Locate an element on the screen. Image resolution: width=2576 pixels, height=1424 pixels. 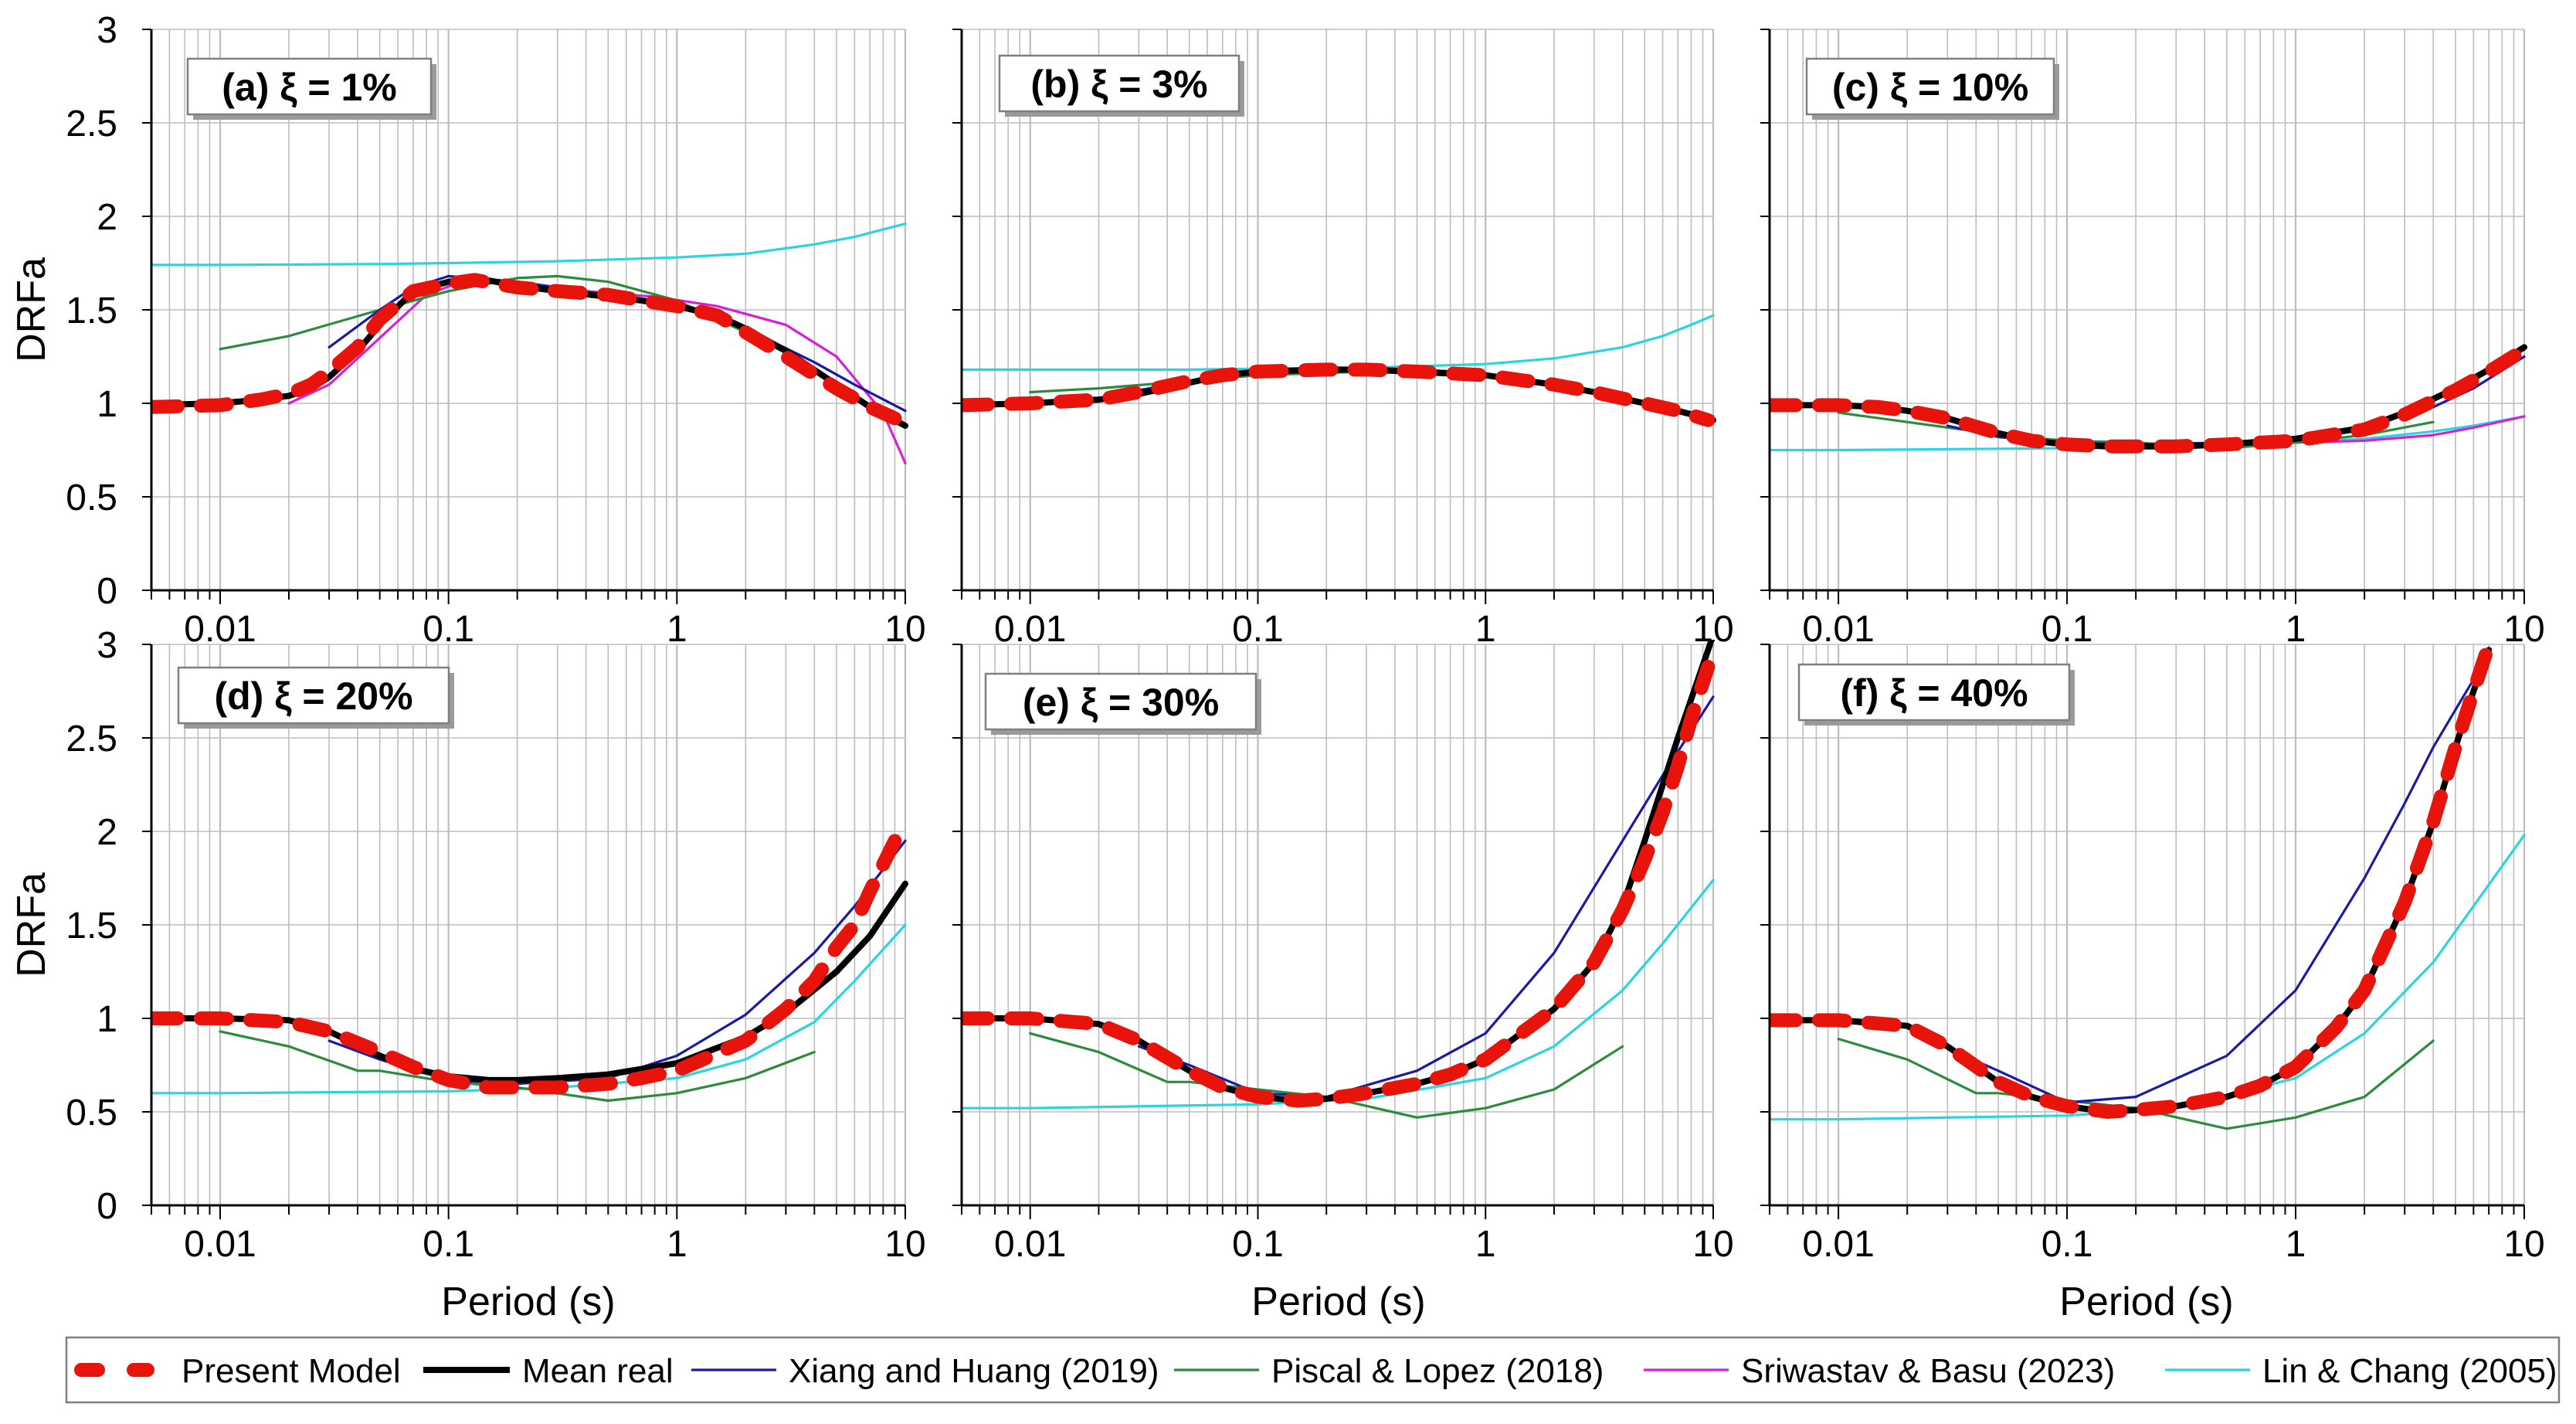
panel-d: 0.01 0.1 1 10 0 0.5 1 1.5 2 2.5 3 (d) ξ = 20% is located at coordinates (496, 945).